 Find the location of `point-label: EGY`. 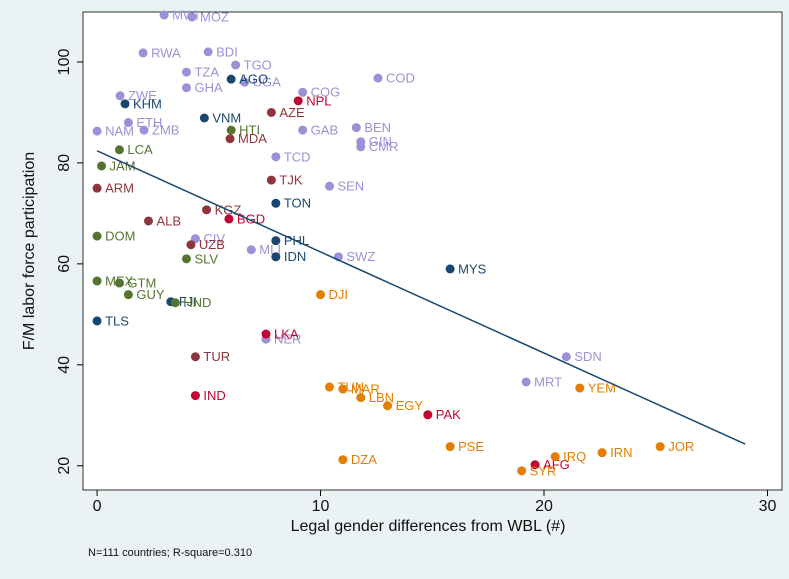

point-label: EGY is located at coordinates (410, 405).